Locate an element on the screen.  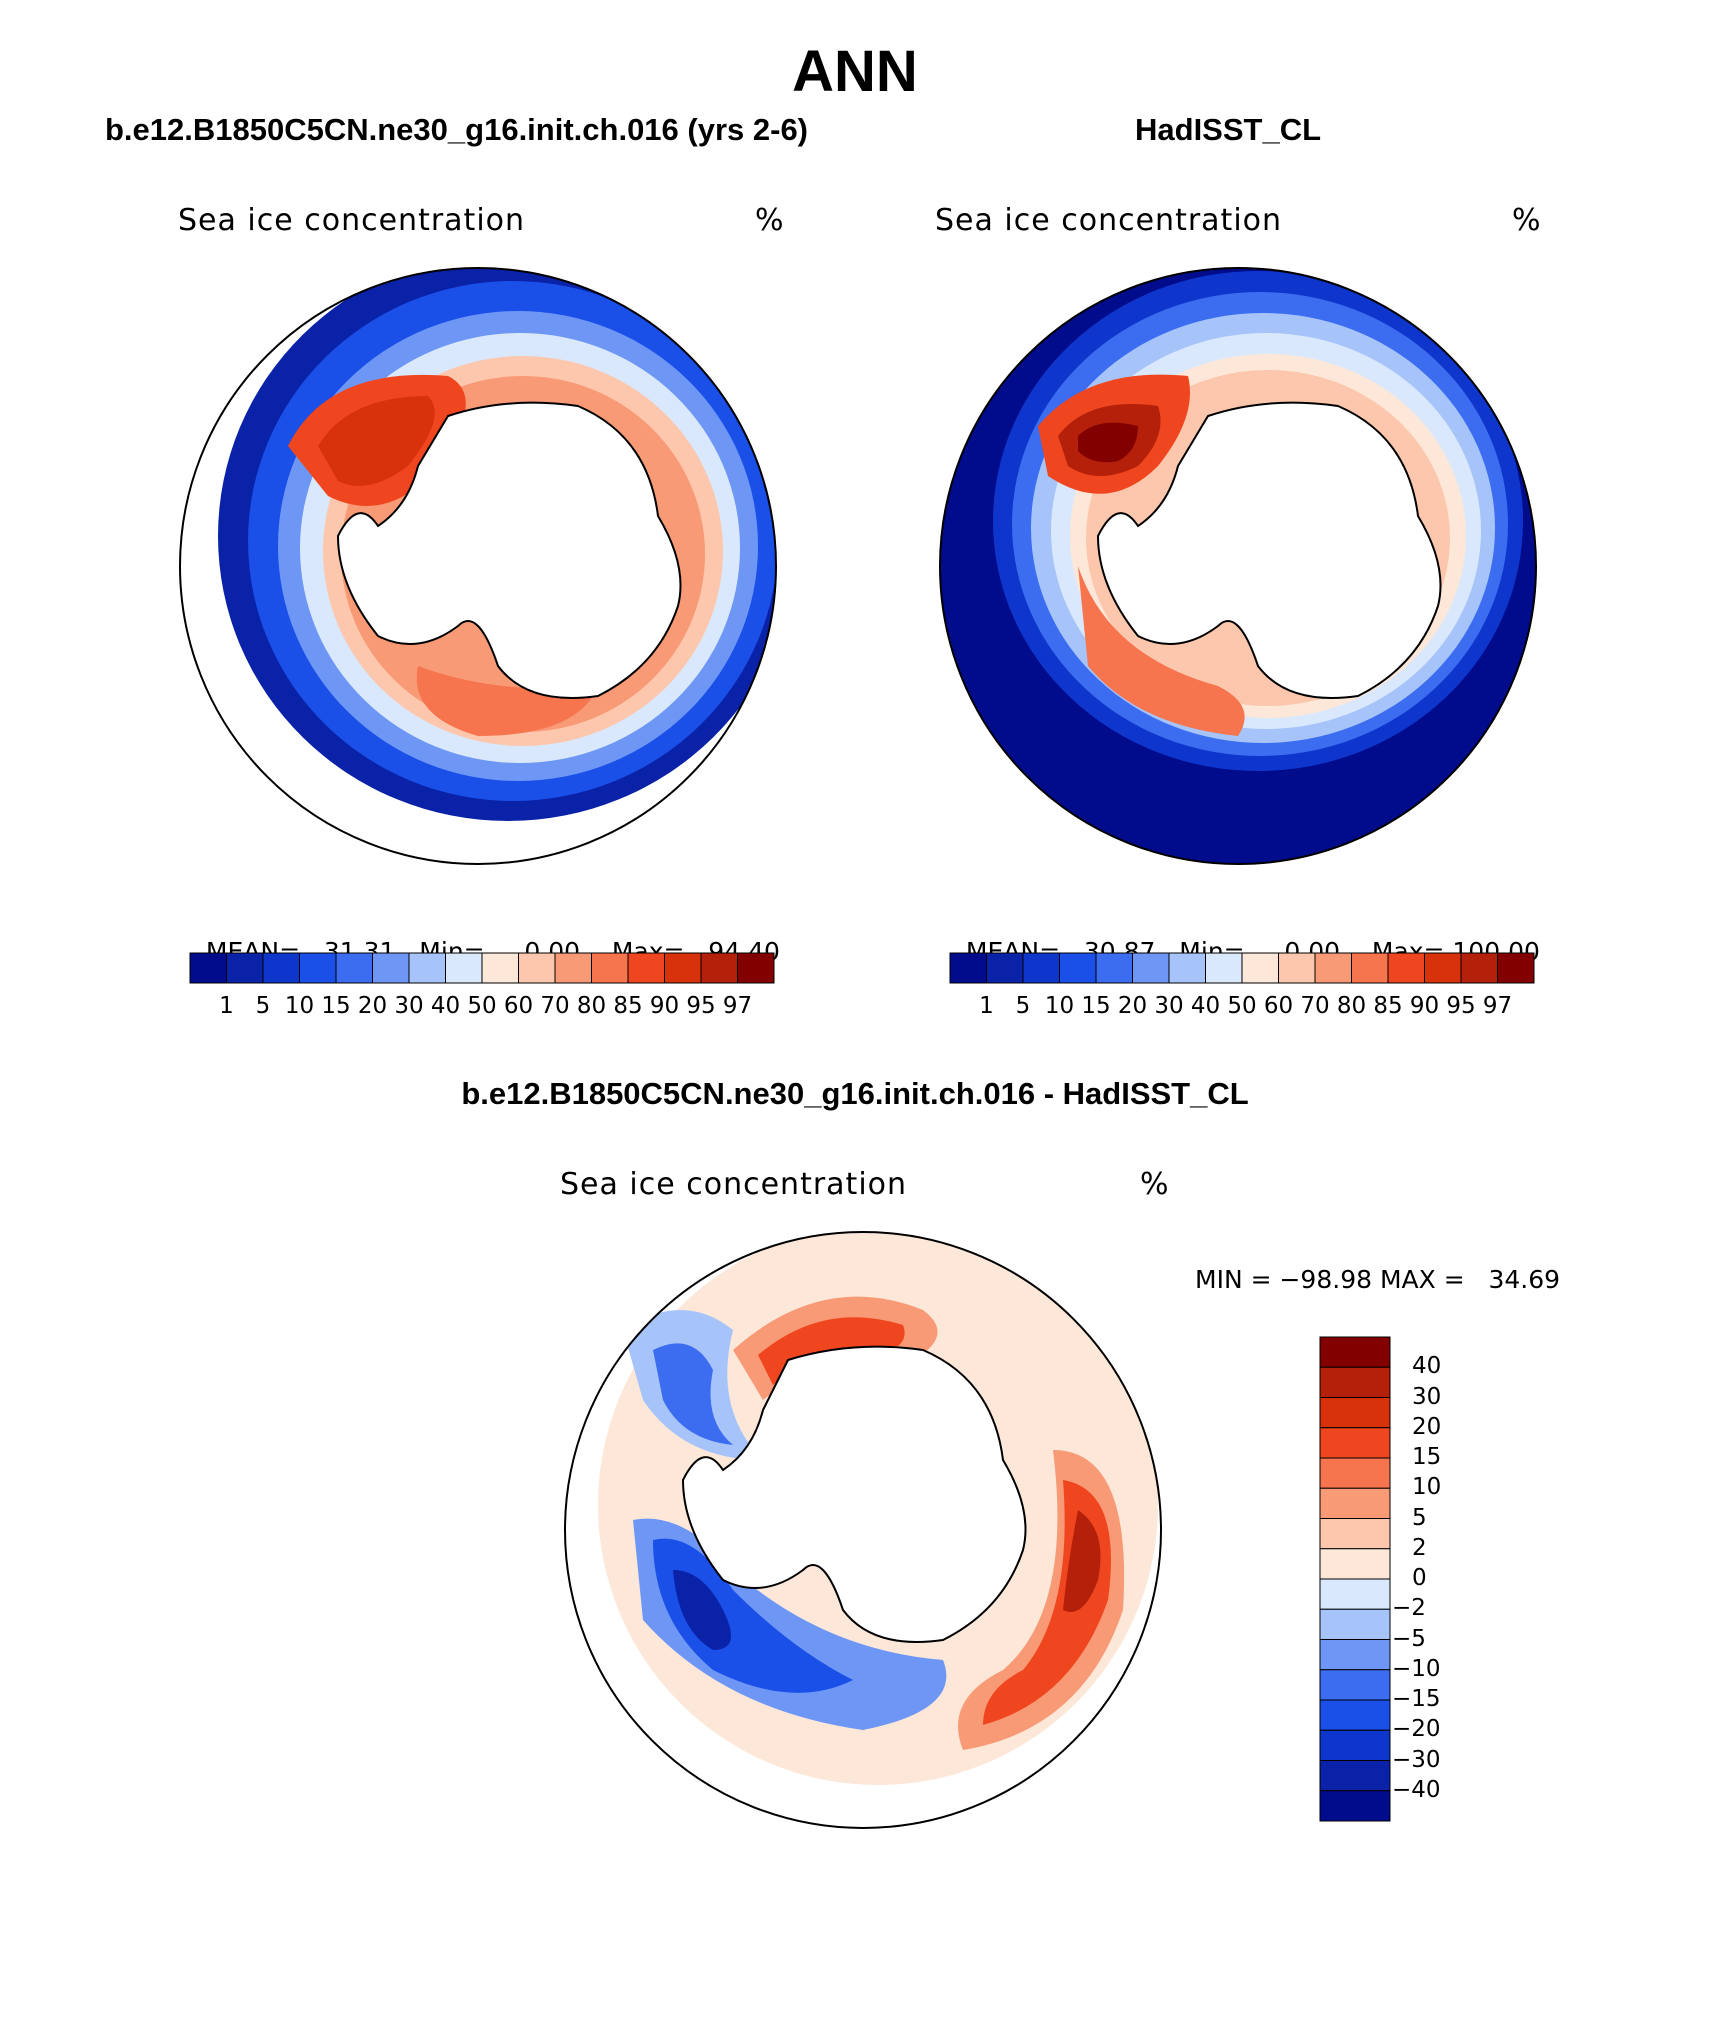
panel2-colorbar is located at coordinates (1242, 968).